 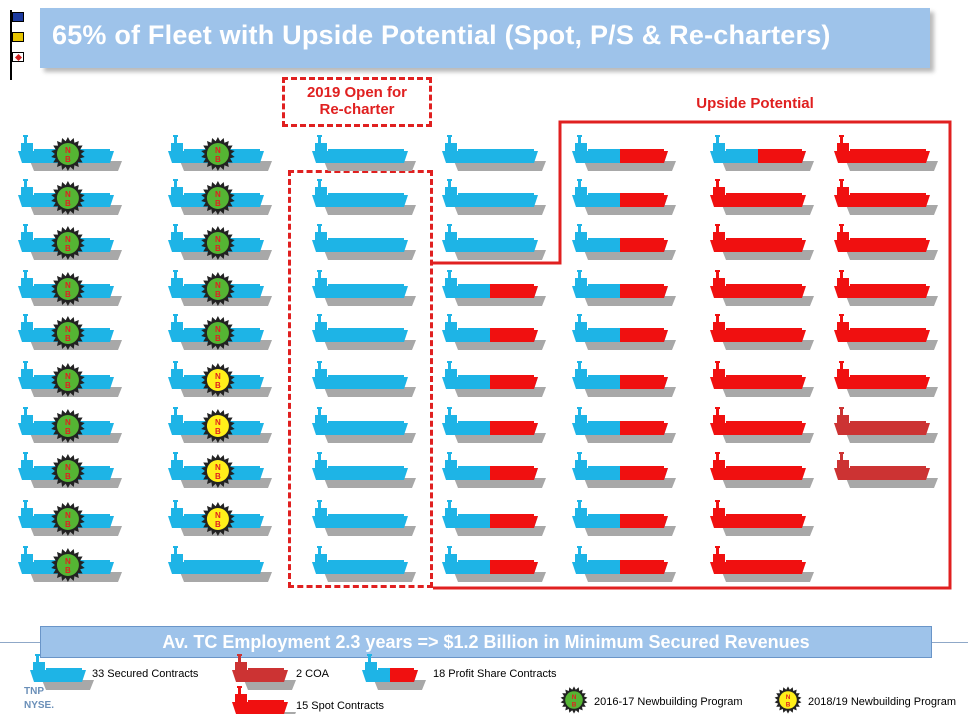 I want to click on flags-icon, so click(x=17, y=45).